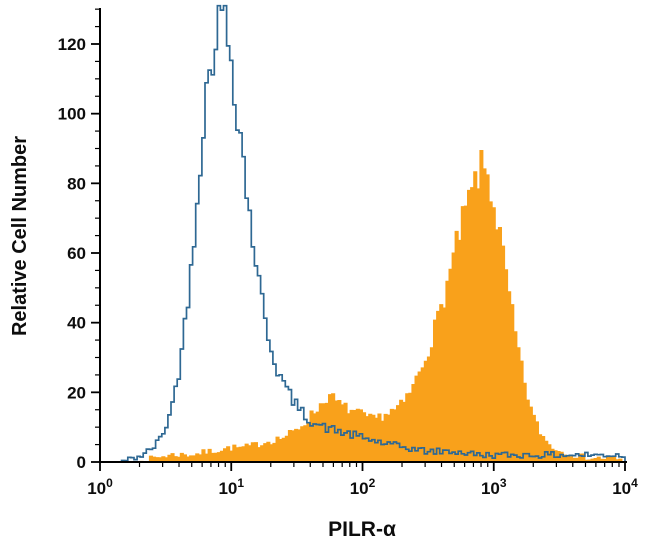  Describe the element at coordinates (494, 487) in the screenshot. I see `x-tick-label: 10³` at that location.